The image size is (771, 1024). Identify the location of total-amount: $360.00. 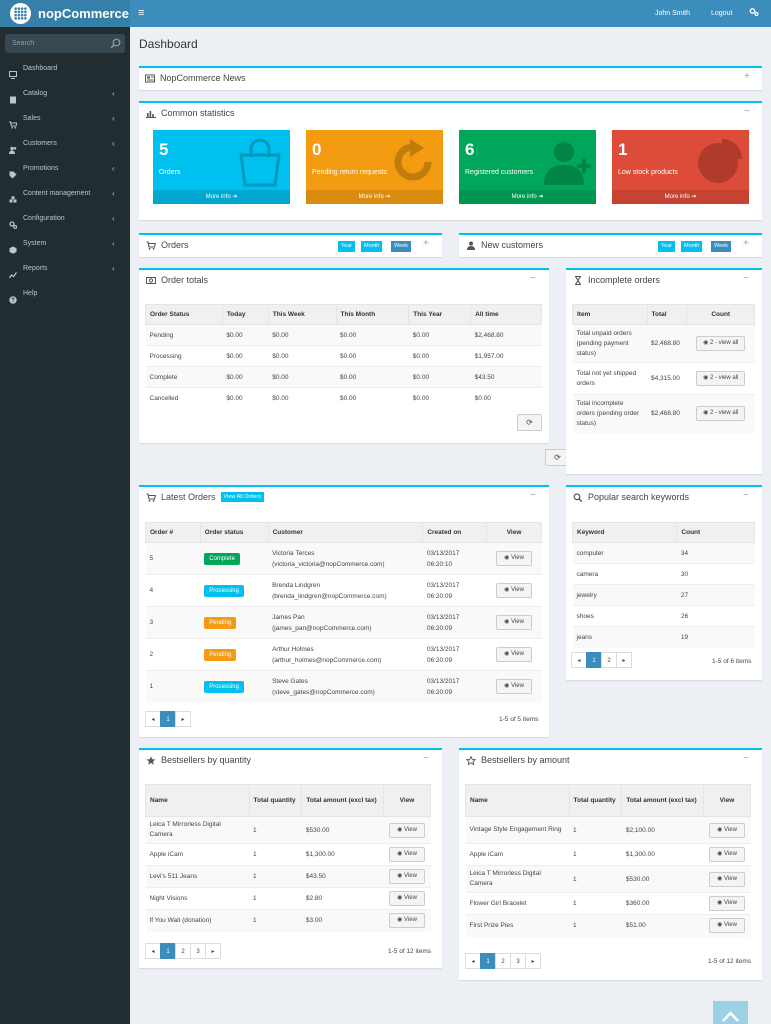
(662, 903).